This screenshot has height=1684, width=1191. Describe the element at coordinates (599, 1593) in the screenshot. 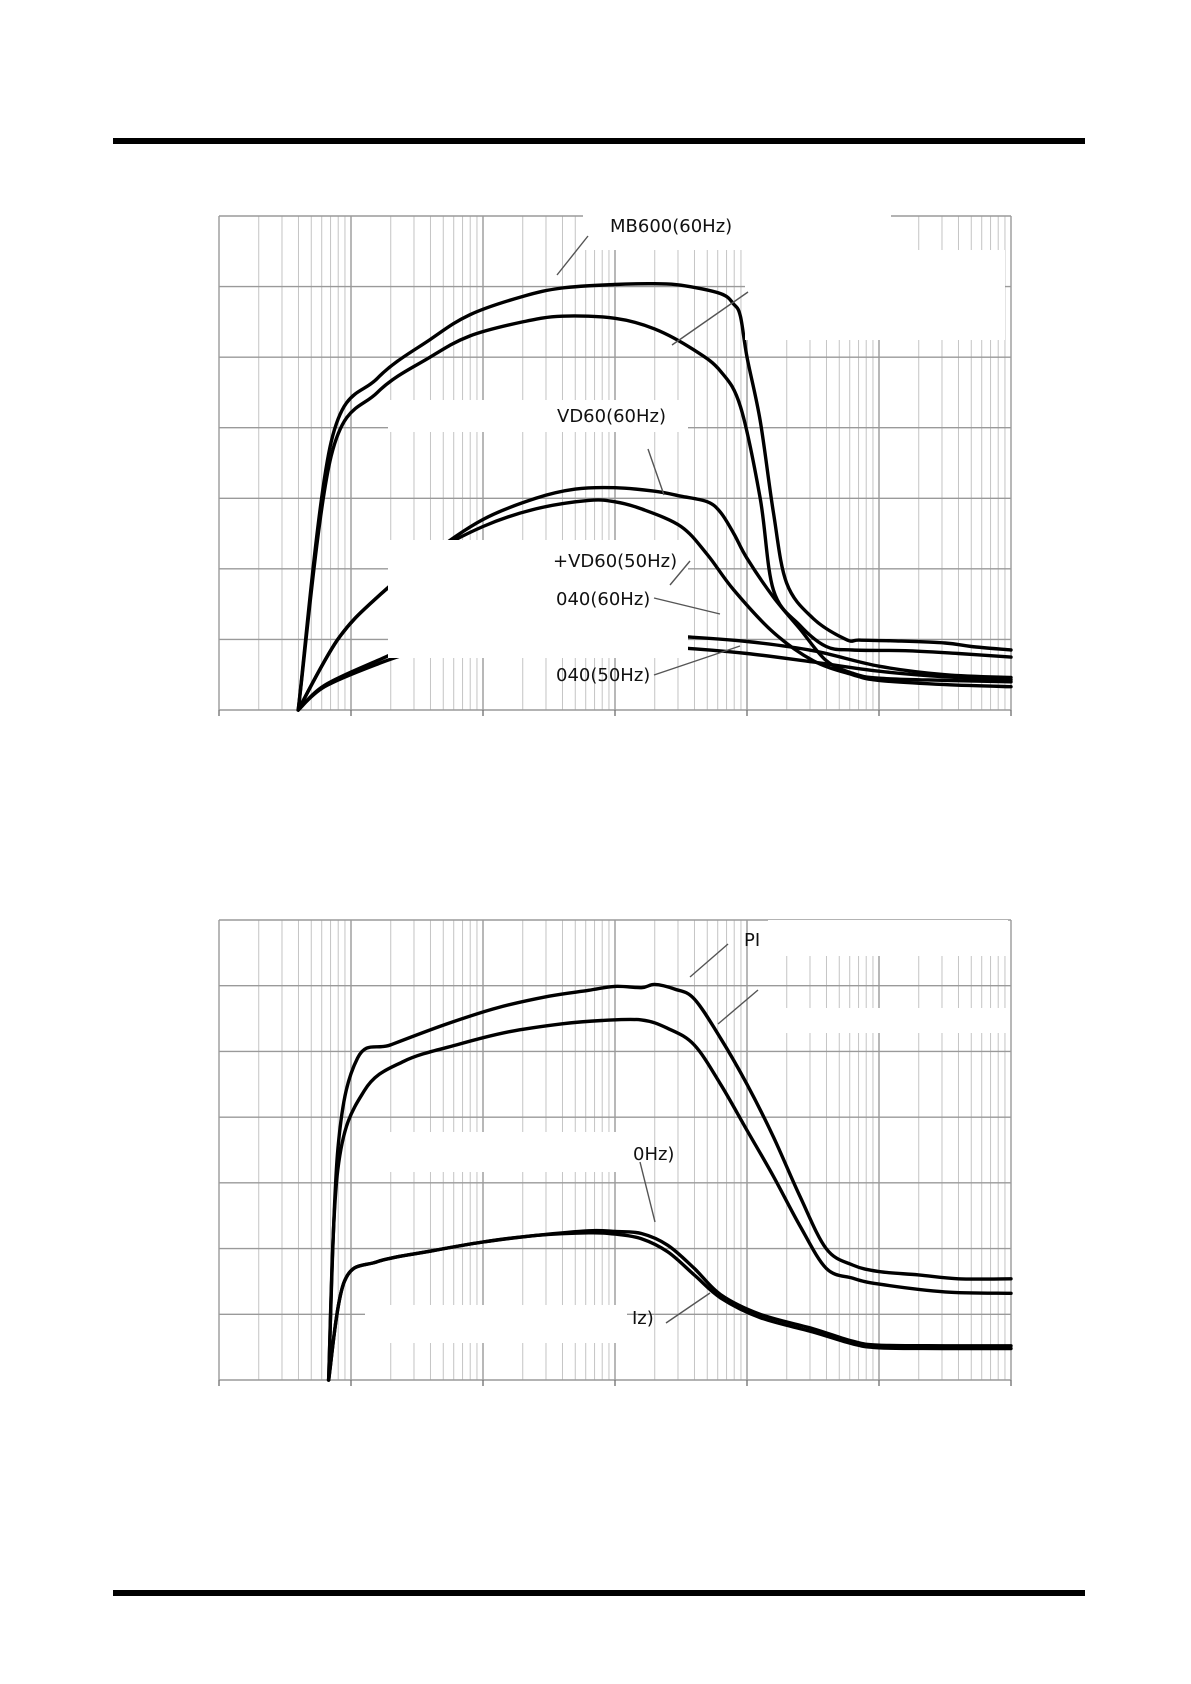

I see `footer-rule` at that location.